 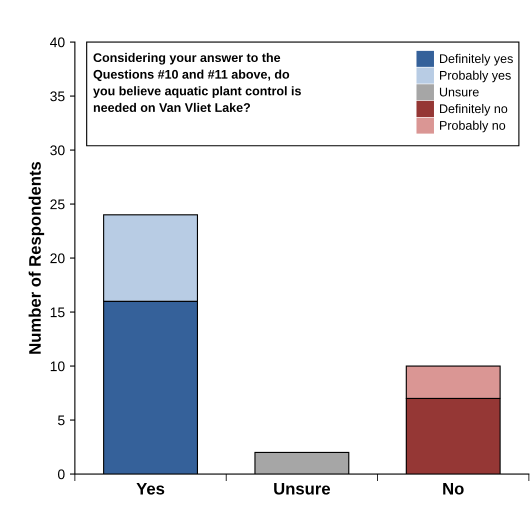 What do you see at coordinates (473, 126) in the screenshot?
I see `legend-label: Probably no` at bounding box center [473, 126].